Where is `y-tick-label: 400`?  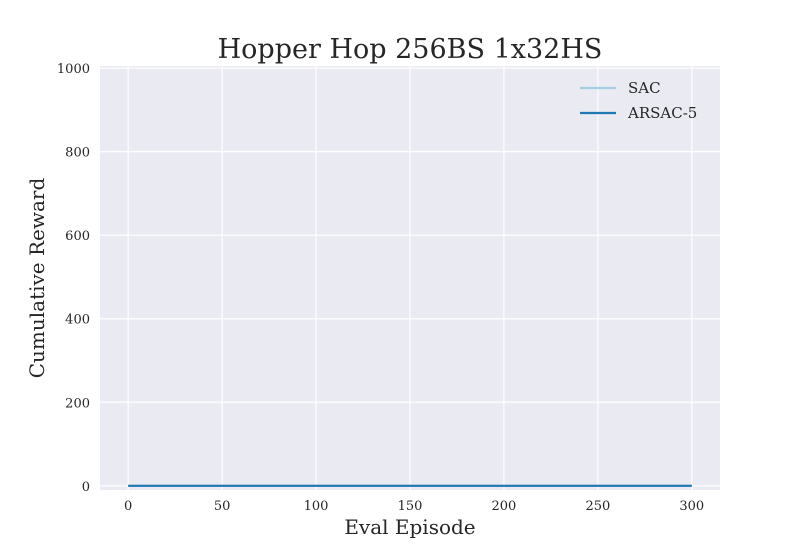 y-tick-label: 400 is located at coordinates (77, 320).